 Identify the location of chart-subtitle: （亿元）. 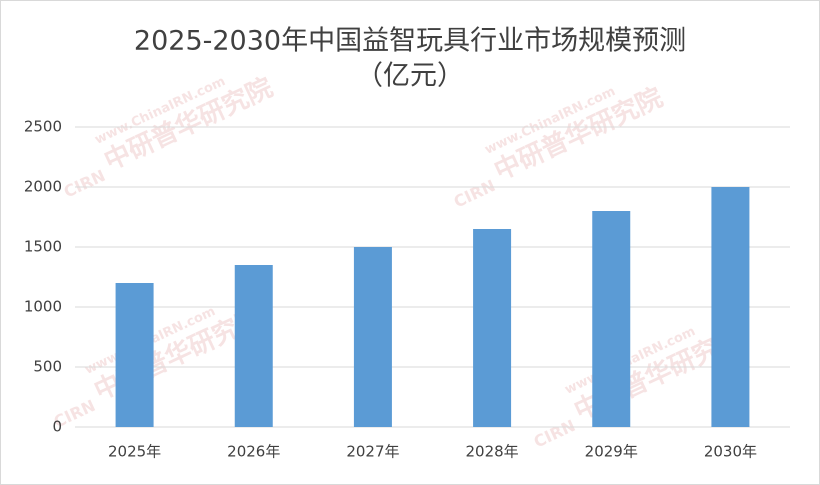
(410, 76).